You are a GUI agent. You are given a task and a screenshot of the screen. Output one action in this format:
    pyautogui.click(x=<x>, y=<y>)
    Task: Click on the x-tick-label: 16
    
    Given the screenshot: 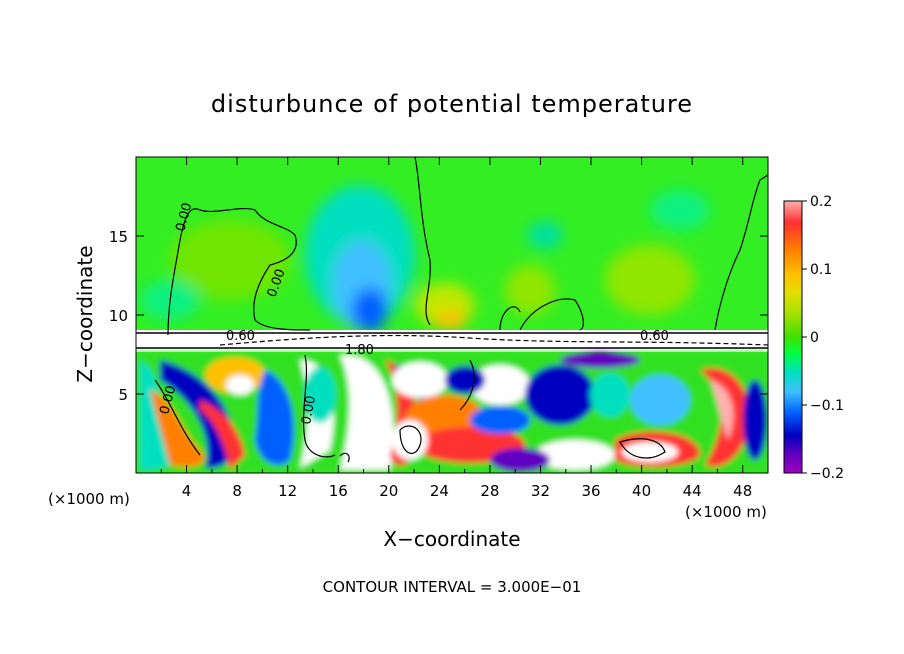 What is the action you would take?
    pyautogui.click(x=338, y=491)
    